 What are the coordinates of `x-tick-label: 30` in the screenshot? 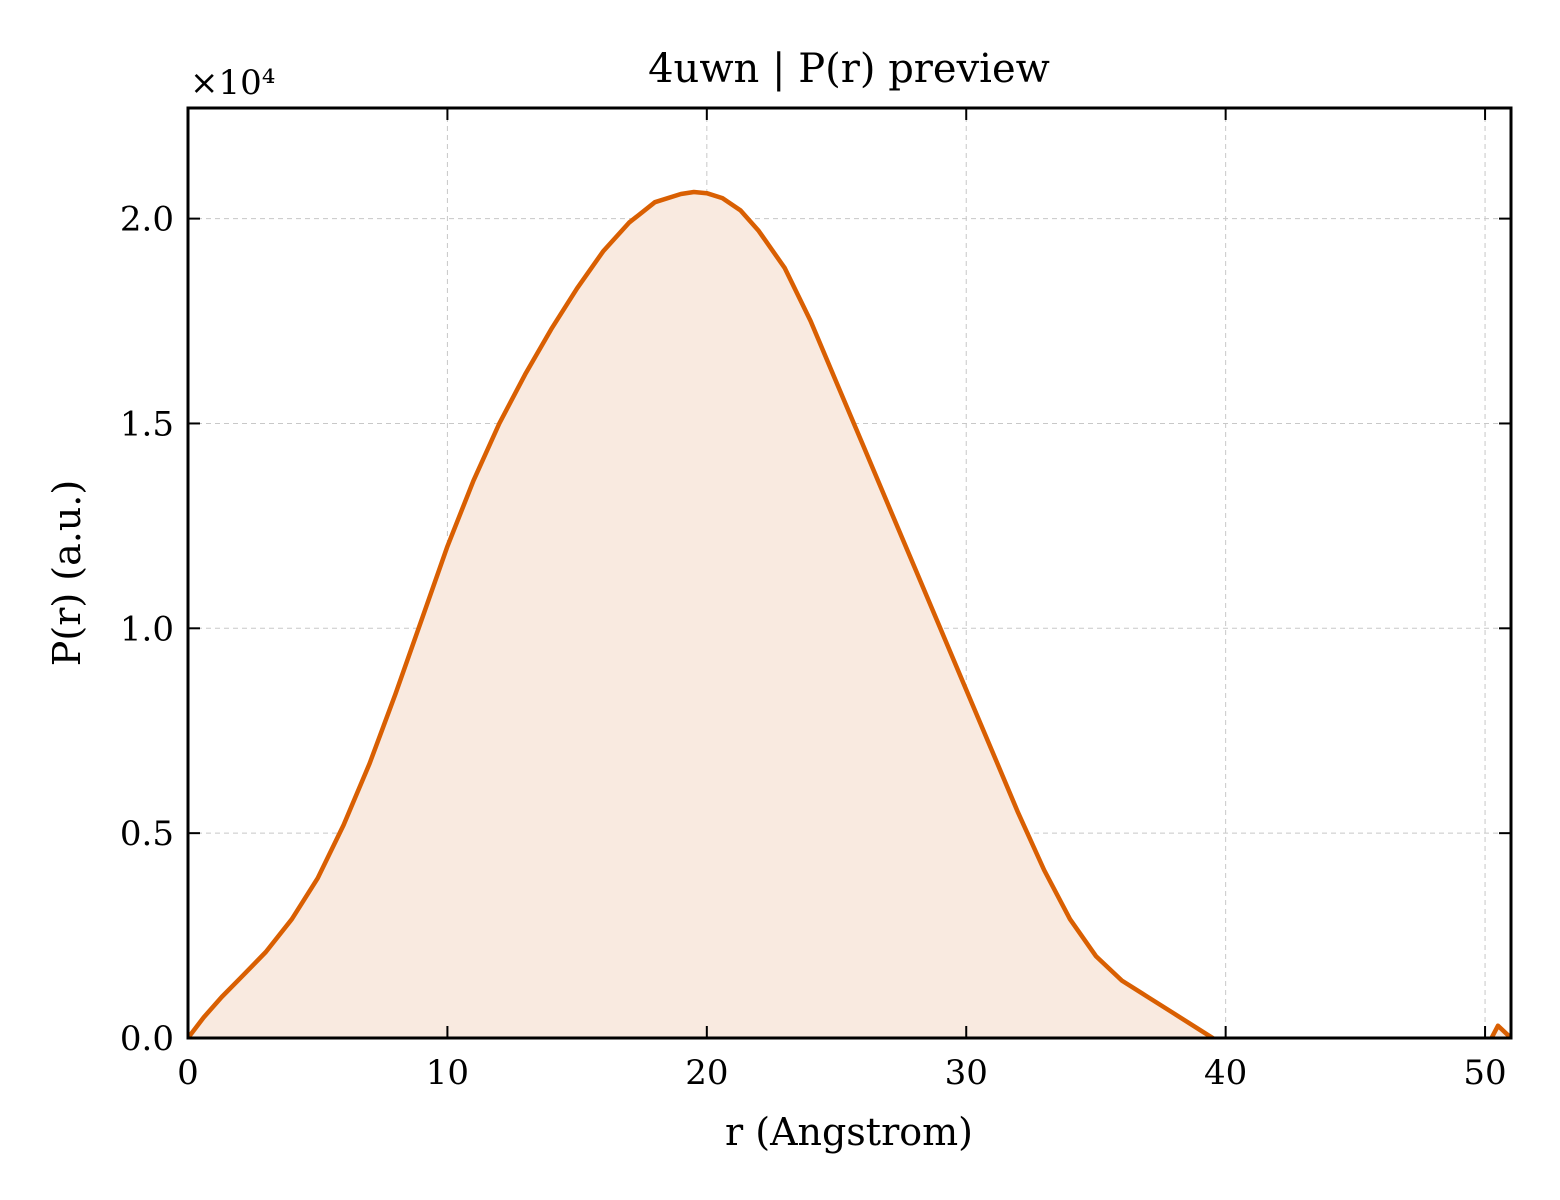 It's located at (966, 1073).